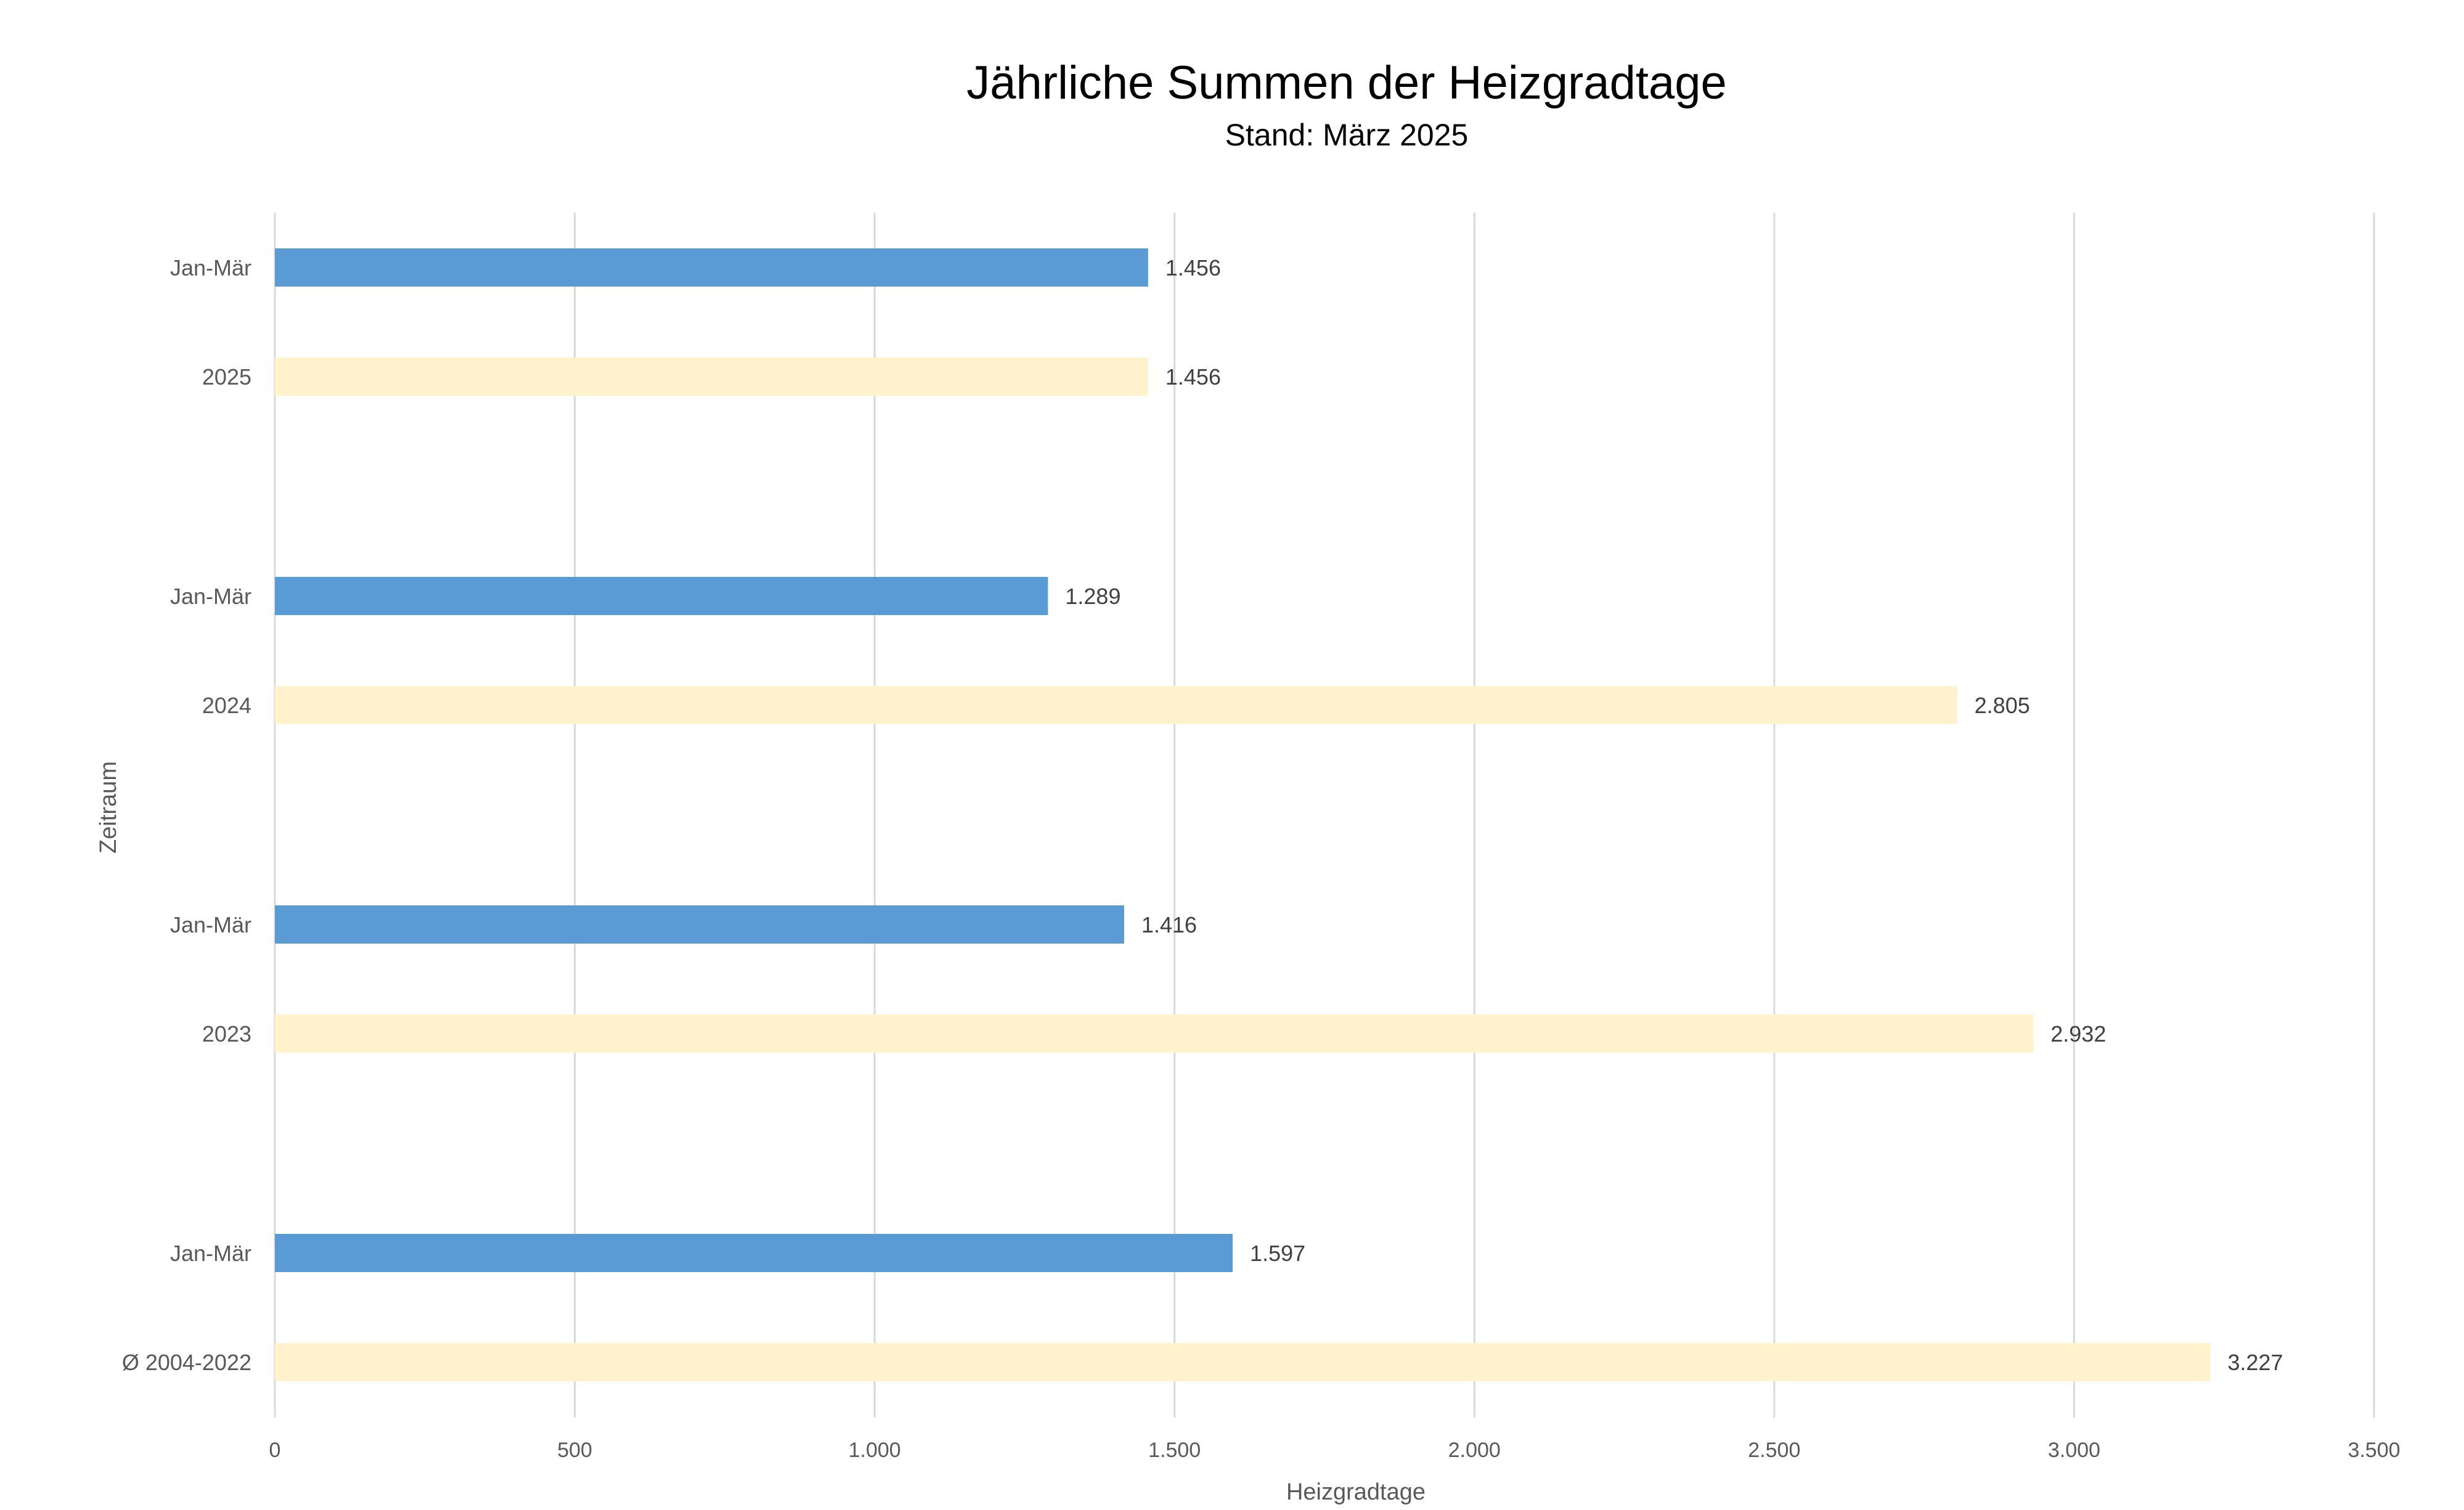 The width and height of the screenshot is (2464, 1510). Describe the element at coordinates (227, 377) in the screenshot. I see `category-label: 2025` at that location.